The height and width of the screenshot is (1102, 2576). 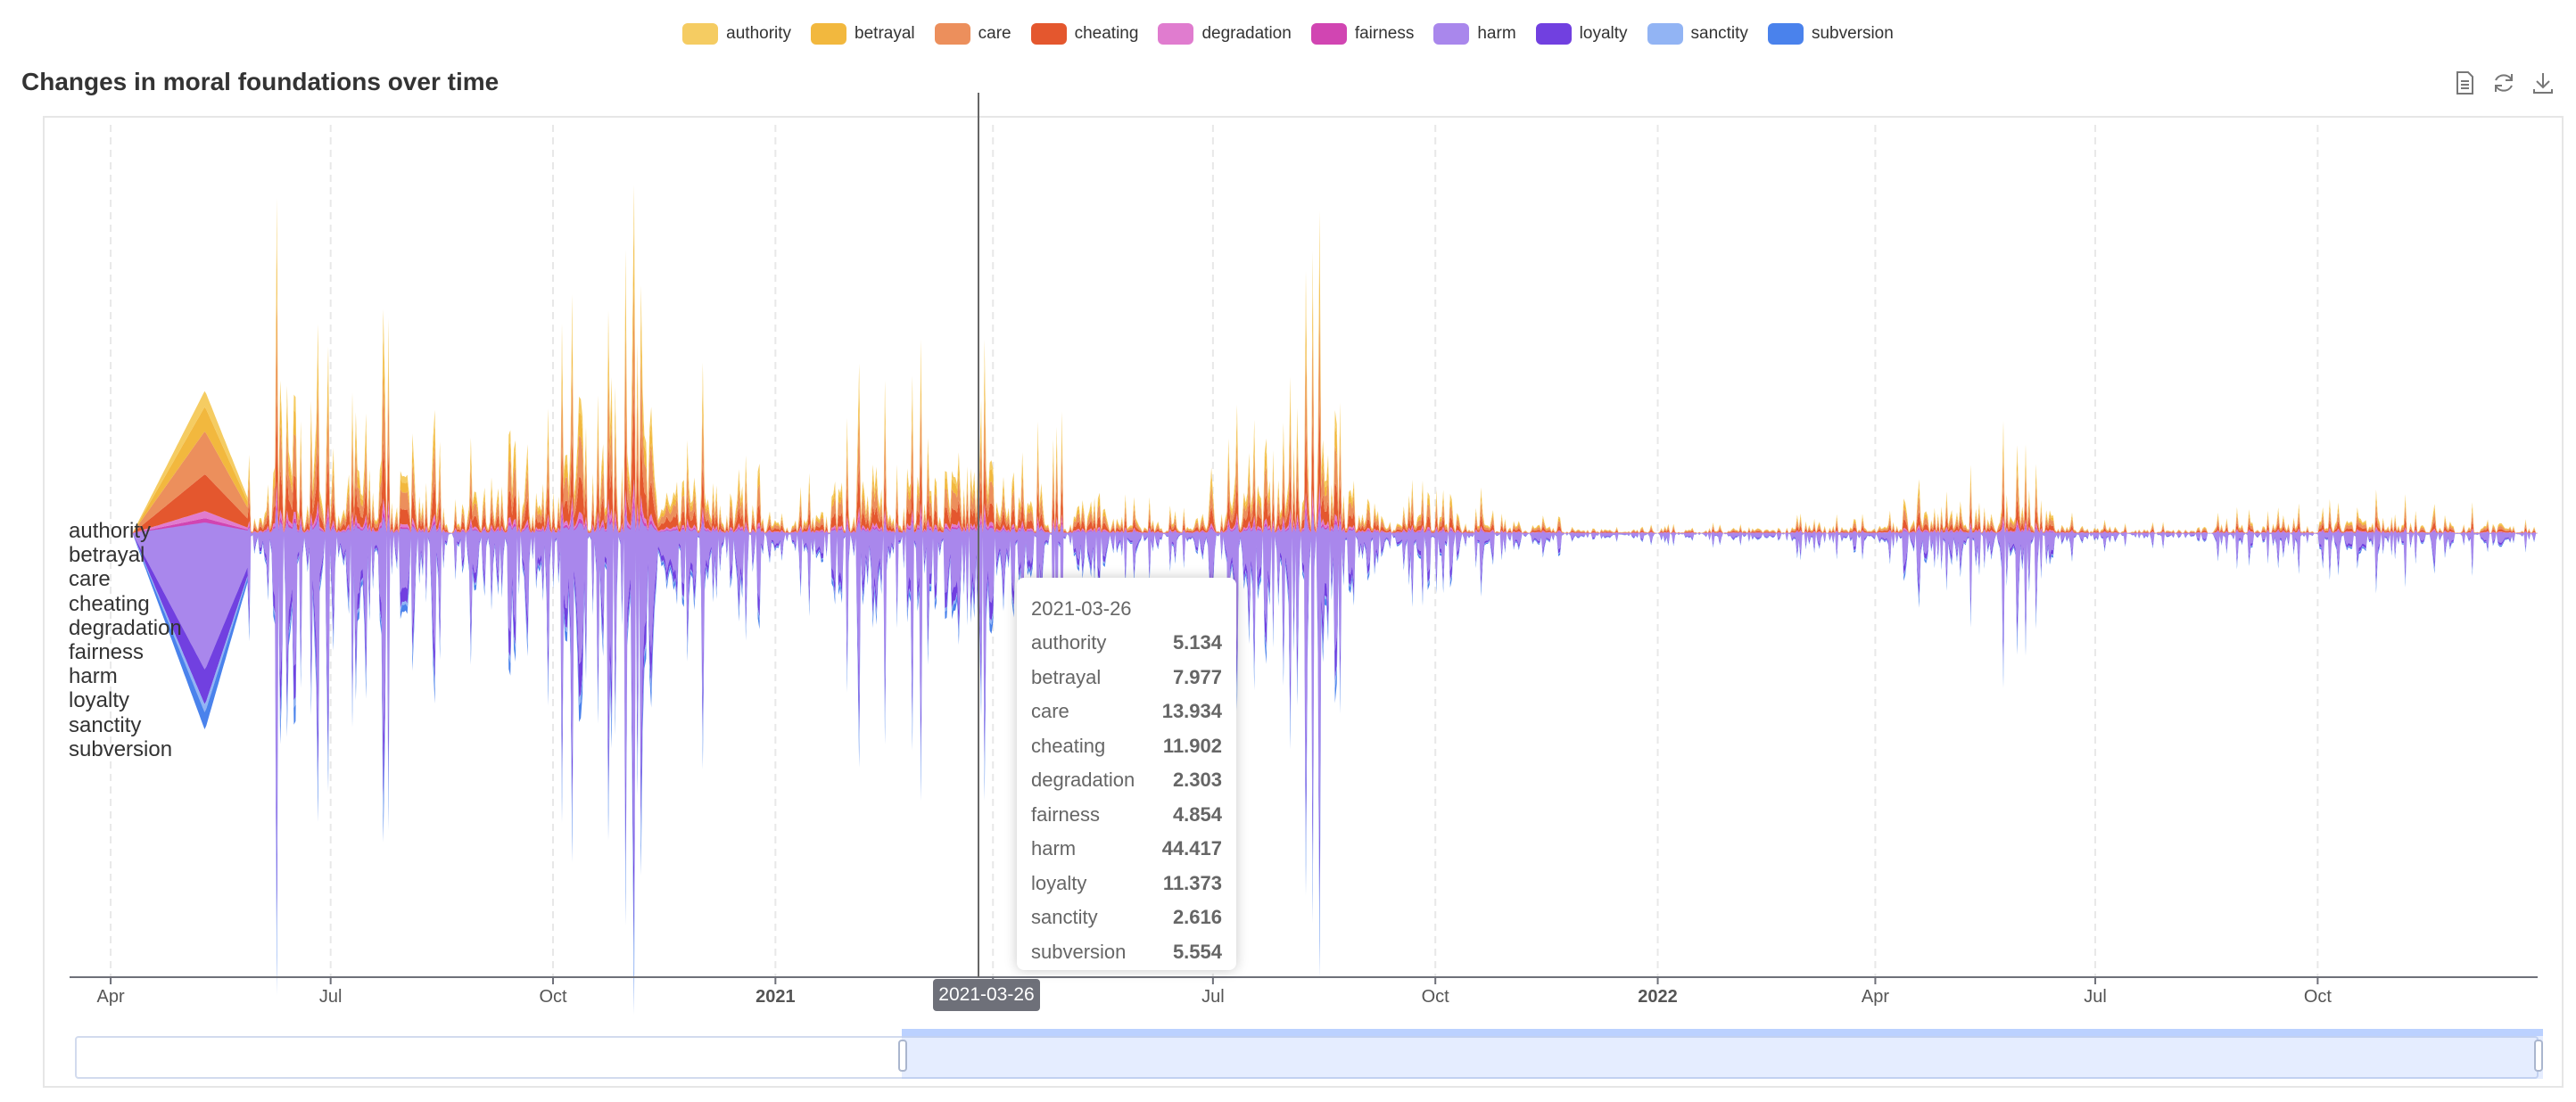 What do you see at coordinates (1197, 780) in the screenshot?
I see `tooltip-series-value: 2.303` at bounding box center [1197, 780].